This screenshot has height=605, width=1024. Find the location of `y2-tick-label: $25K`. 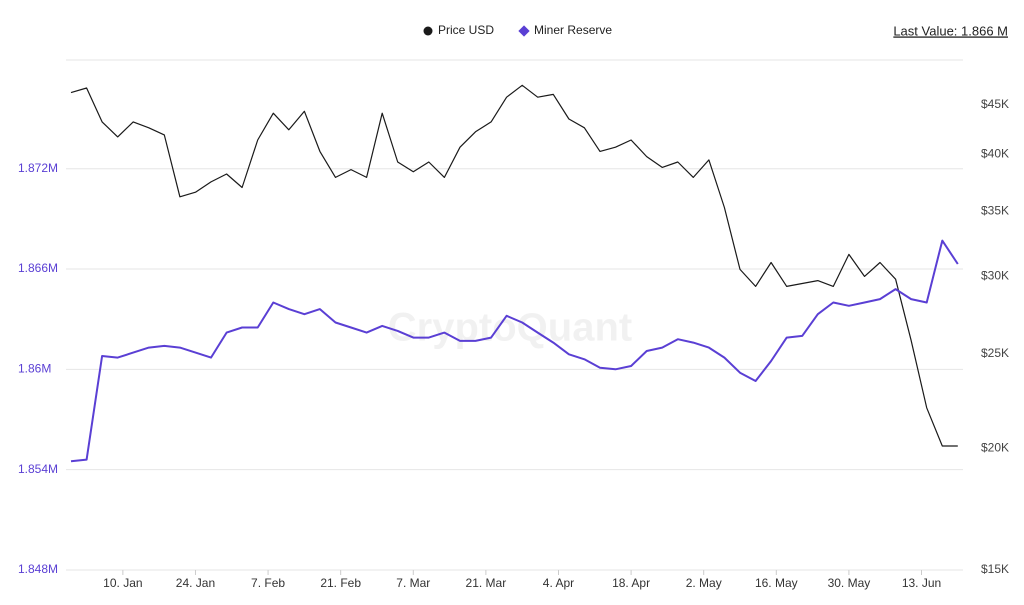

y2-tick-label: $25K is located at coordinates (995, 353).